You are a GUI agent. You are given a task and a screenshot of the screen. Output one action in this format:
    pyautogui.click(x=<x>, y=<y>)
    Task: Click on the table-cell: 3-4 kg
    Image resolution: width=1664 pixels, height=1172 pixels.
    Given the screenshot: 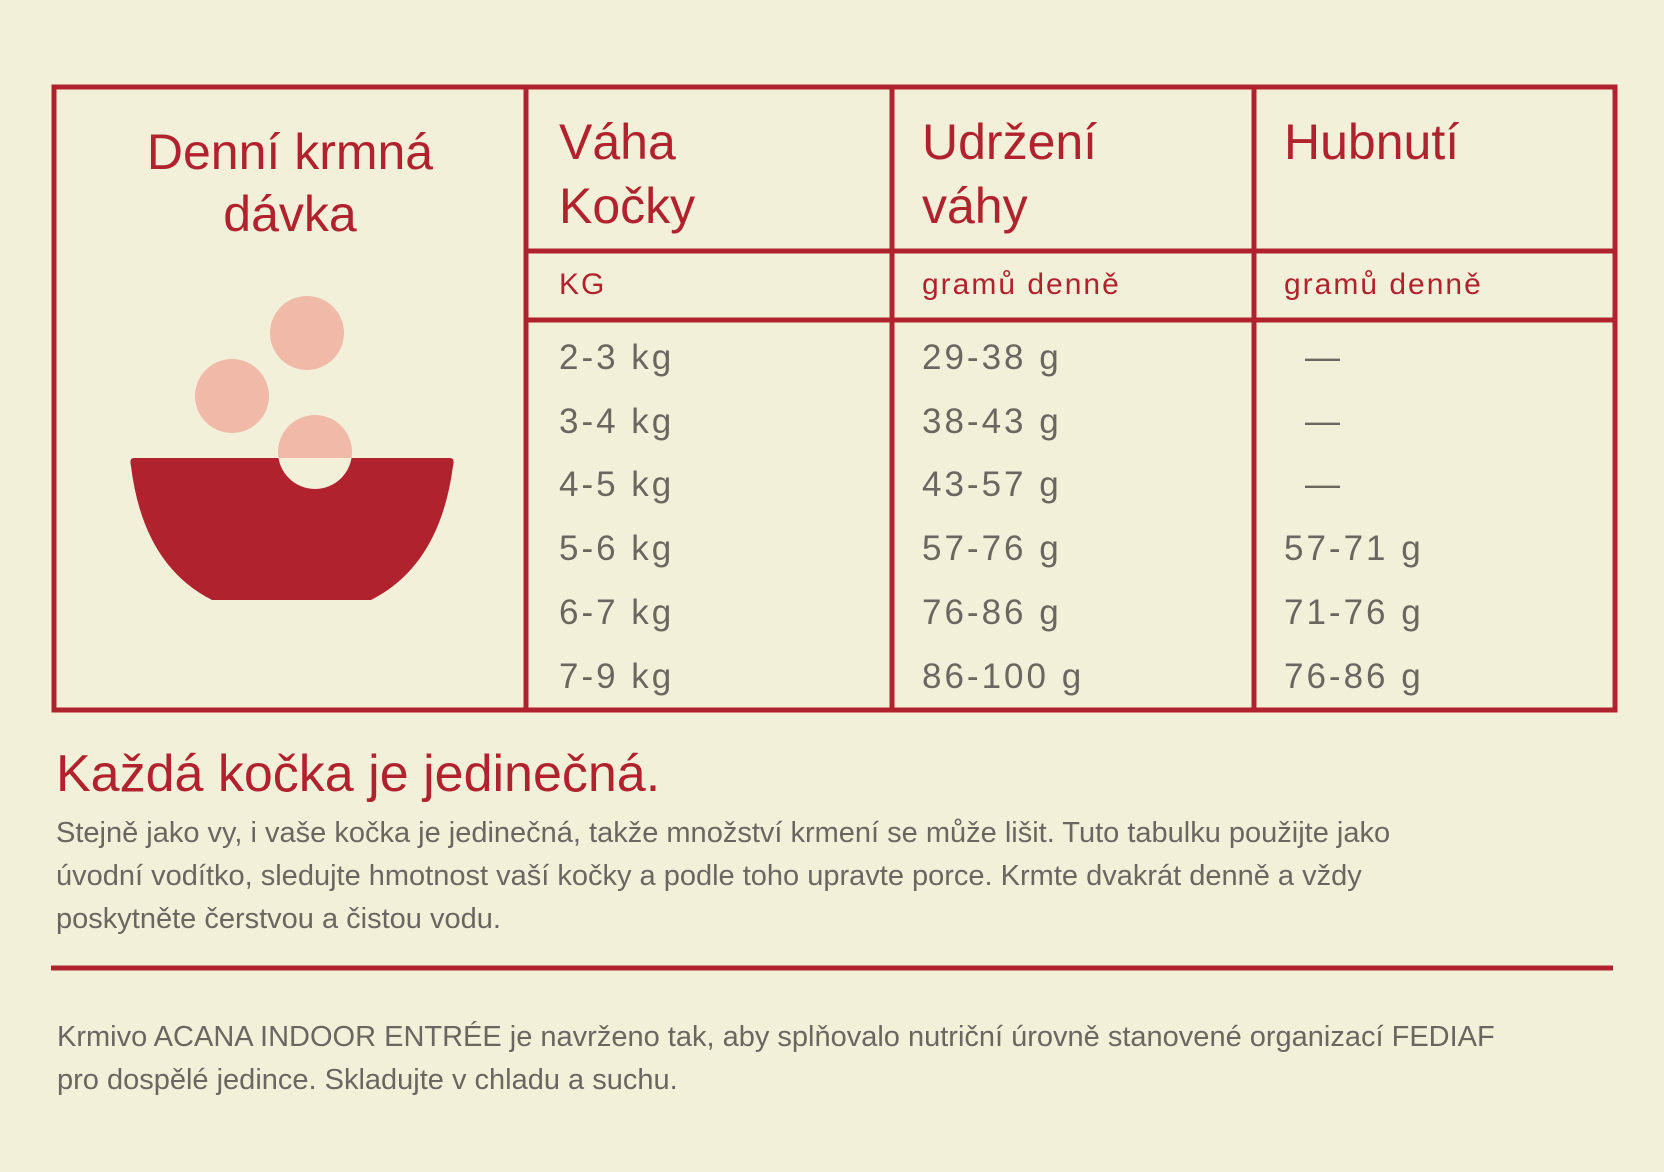 What is the action you would take?
    pyautogui.click(x=617, y=421)
    